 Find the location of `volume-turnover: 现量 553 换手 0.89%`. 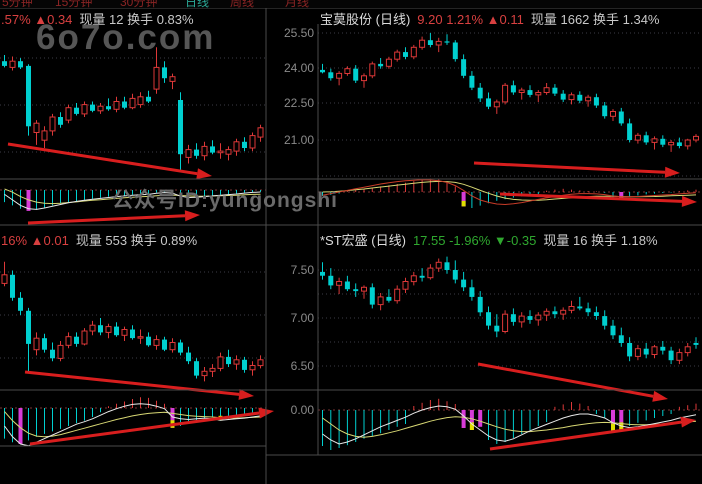

volume-turnover: 现量 553 换手 0.89% is located at coordinates (136, 240).